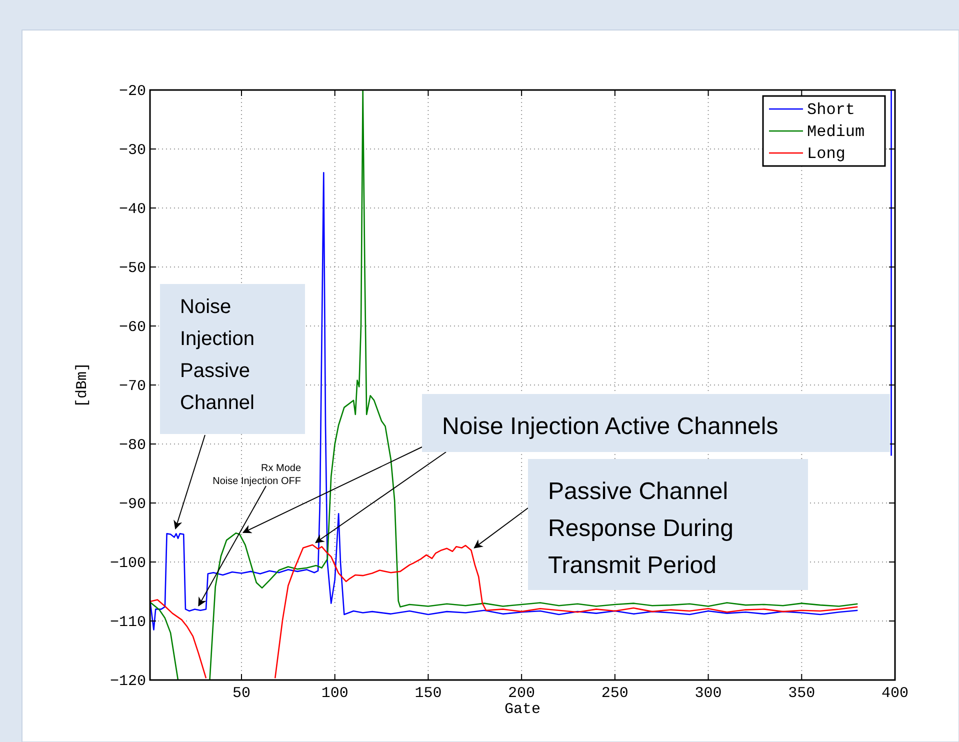 This screenshot has height=742, width=959. Describe the element at coordinates (132, 445) in the screenshot. I see `y-tick-label: −80` at that location.